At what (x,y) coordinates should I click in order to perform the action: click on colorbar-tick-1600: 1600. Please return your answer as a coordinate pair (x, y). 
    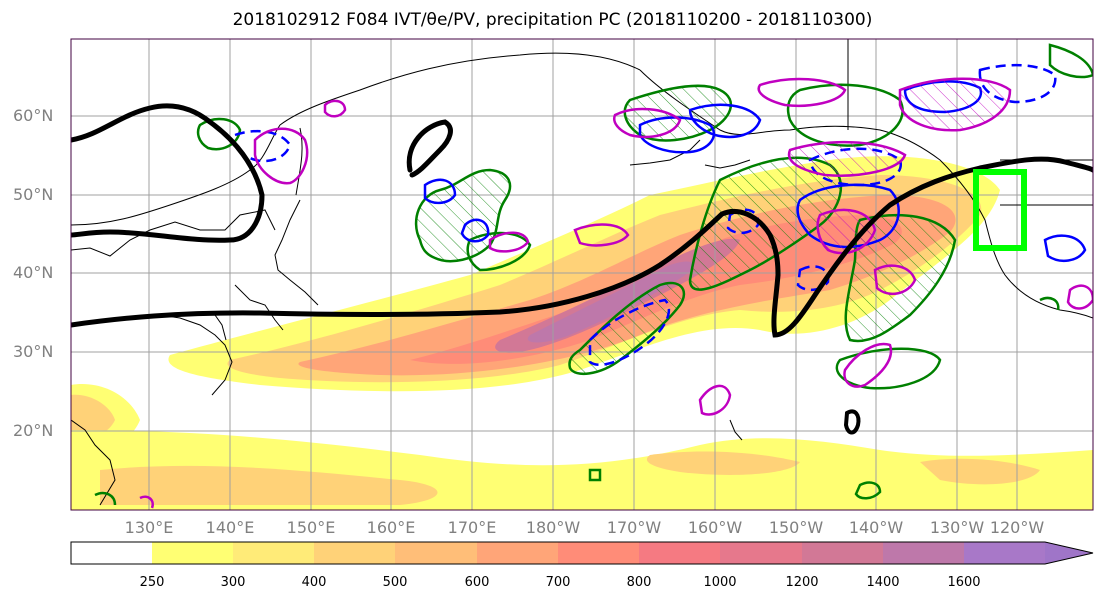
    Looking at the image, I should click on (964, 582).